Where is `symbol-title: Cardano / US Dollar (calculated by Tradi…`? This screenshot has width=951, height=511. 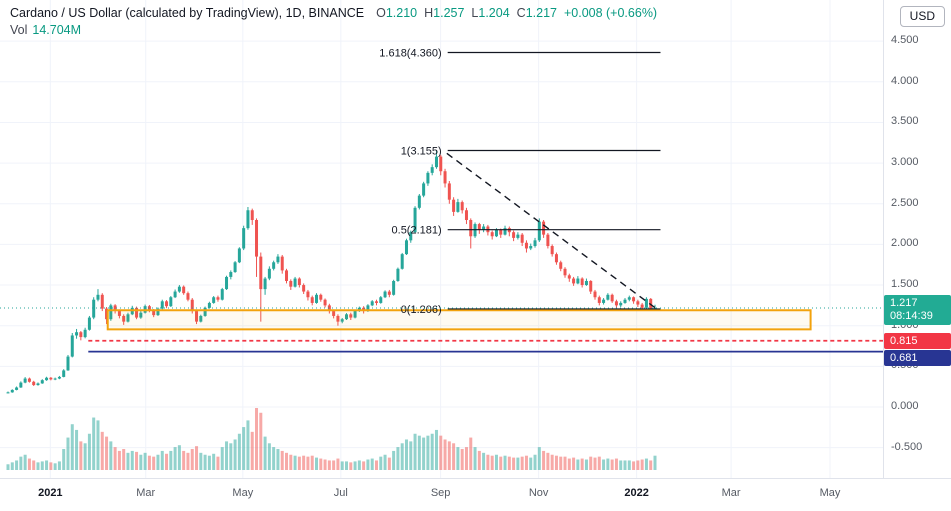
symbol-title: Cardano / US Dollar (calculated by Tradi… is located at coordinates (187, 13).